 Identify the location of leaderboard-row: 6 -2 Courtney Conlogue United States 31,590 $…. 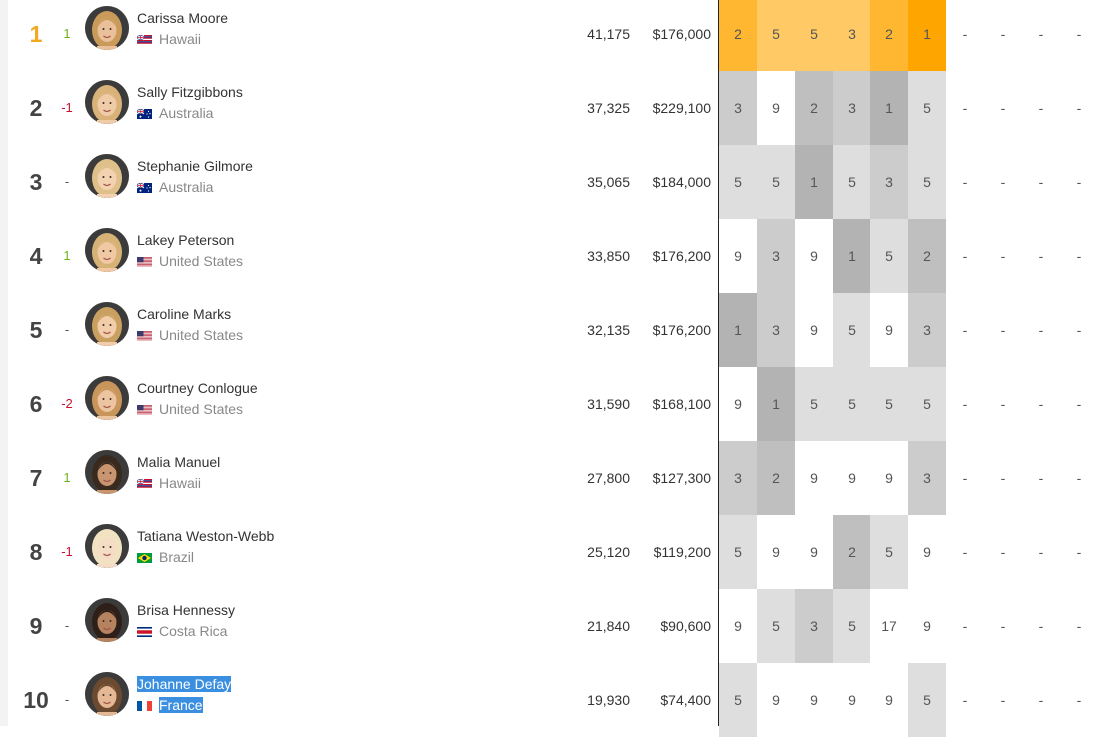
(558, 404).